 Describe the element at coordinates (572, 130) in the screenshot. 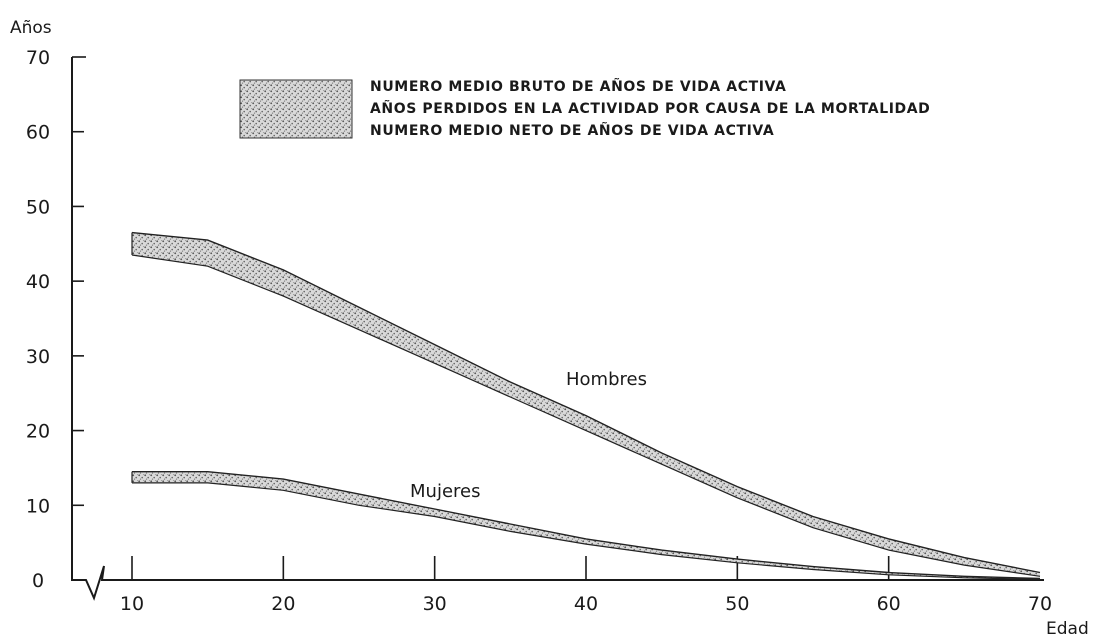

I see `legend-entry-neto: NUMERO MEDIO NETO DE AÑOS DE VIDA ACTIVA` at that location.